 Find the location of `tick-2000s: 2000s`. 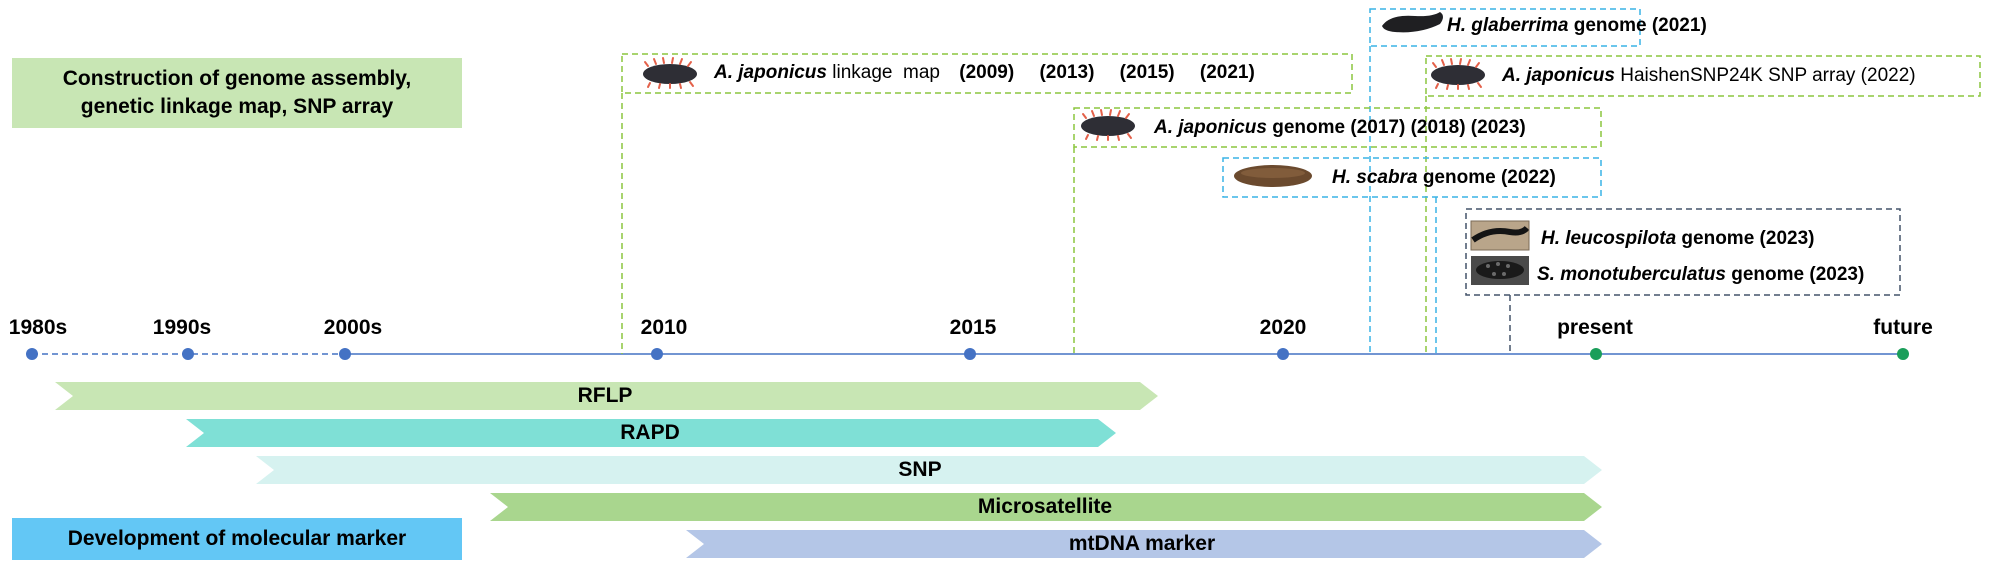

tick-2000s: 2000s is located at coordinates (353, 327).